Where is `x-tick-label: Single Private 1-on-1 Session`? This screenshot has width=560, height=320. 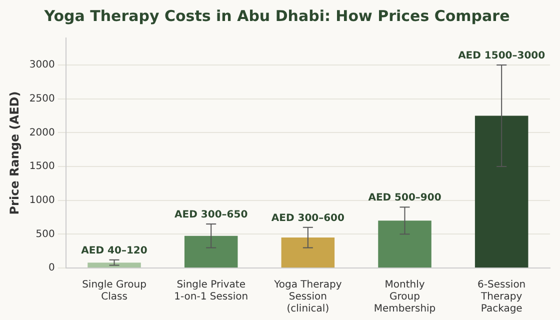
x-tick-label: Single Private 1-on-1 Session is located at coordinates (211, 291).